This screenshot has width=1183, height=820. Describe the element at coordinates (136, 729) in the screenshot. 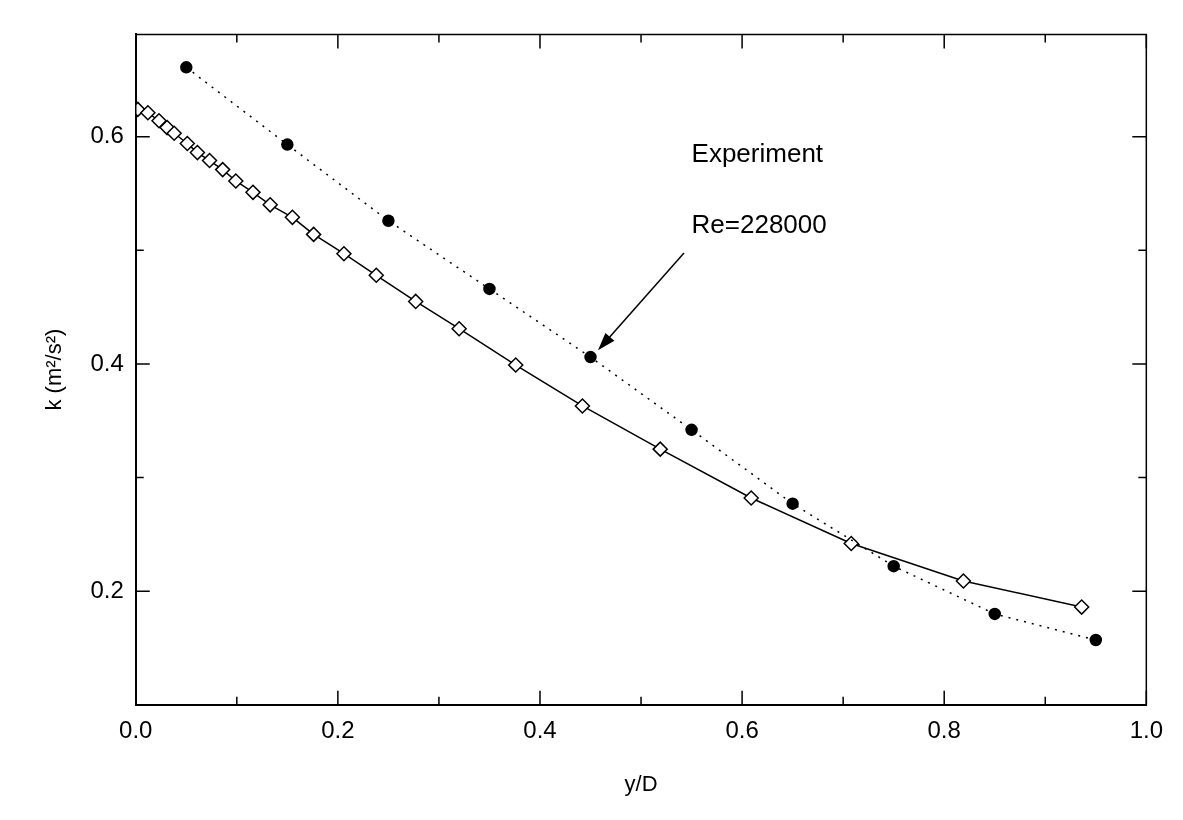

I see `x-tick-label: 0.0` at that location.